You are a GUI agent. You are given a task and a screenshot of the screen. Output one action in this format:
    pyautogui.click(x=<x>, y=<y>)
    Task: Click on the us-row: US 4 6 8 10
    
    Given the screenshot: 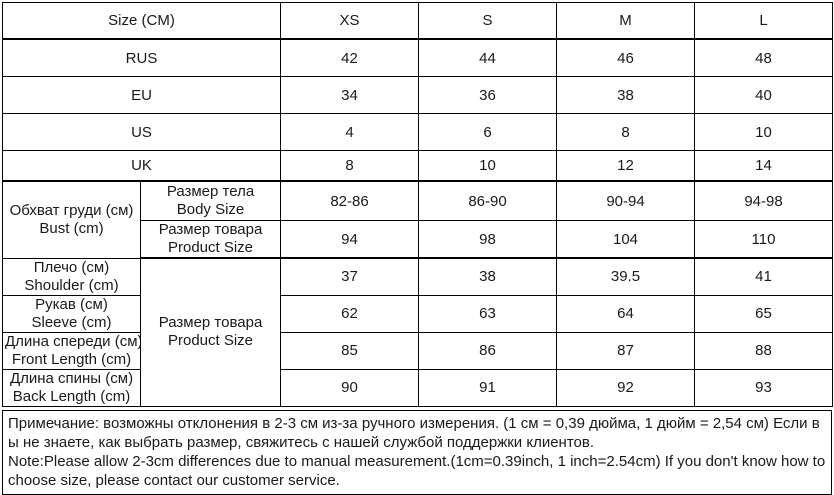 What is the action you would take?
    pyautogui.click(x=417, y=132)
    